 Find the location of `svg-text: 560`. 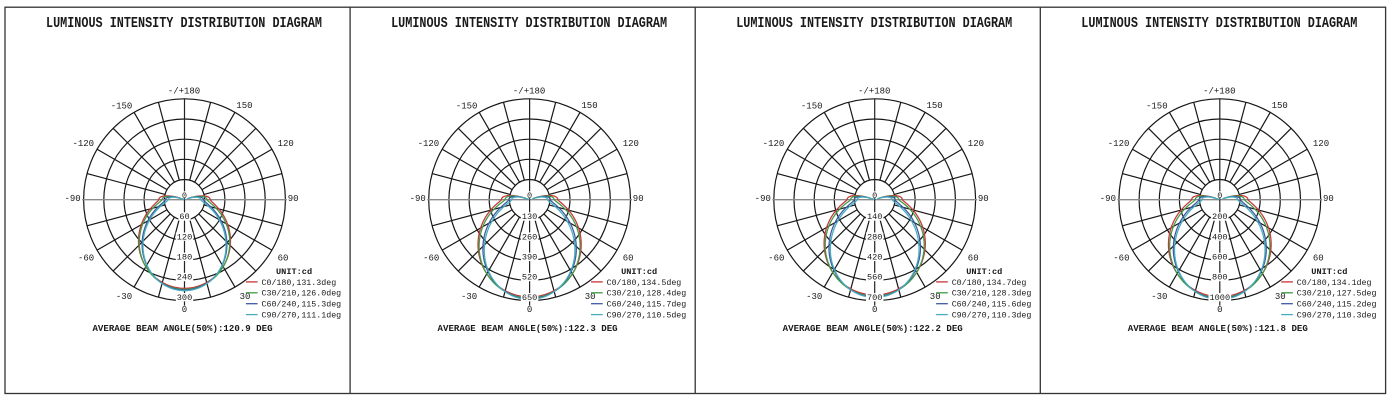

svg-text: 560 is located at coordinates (874, 278).